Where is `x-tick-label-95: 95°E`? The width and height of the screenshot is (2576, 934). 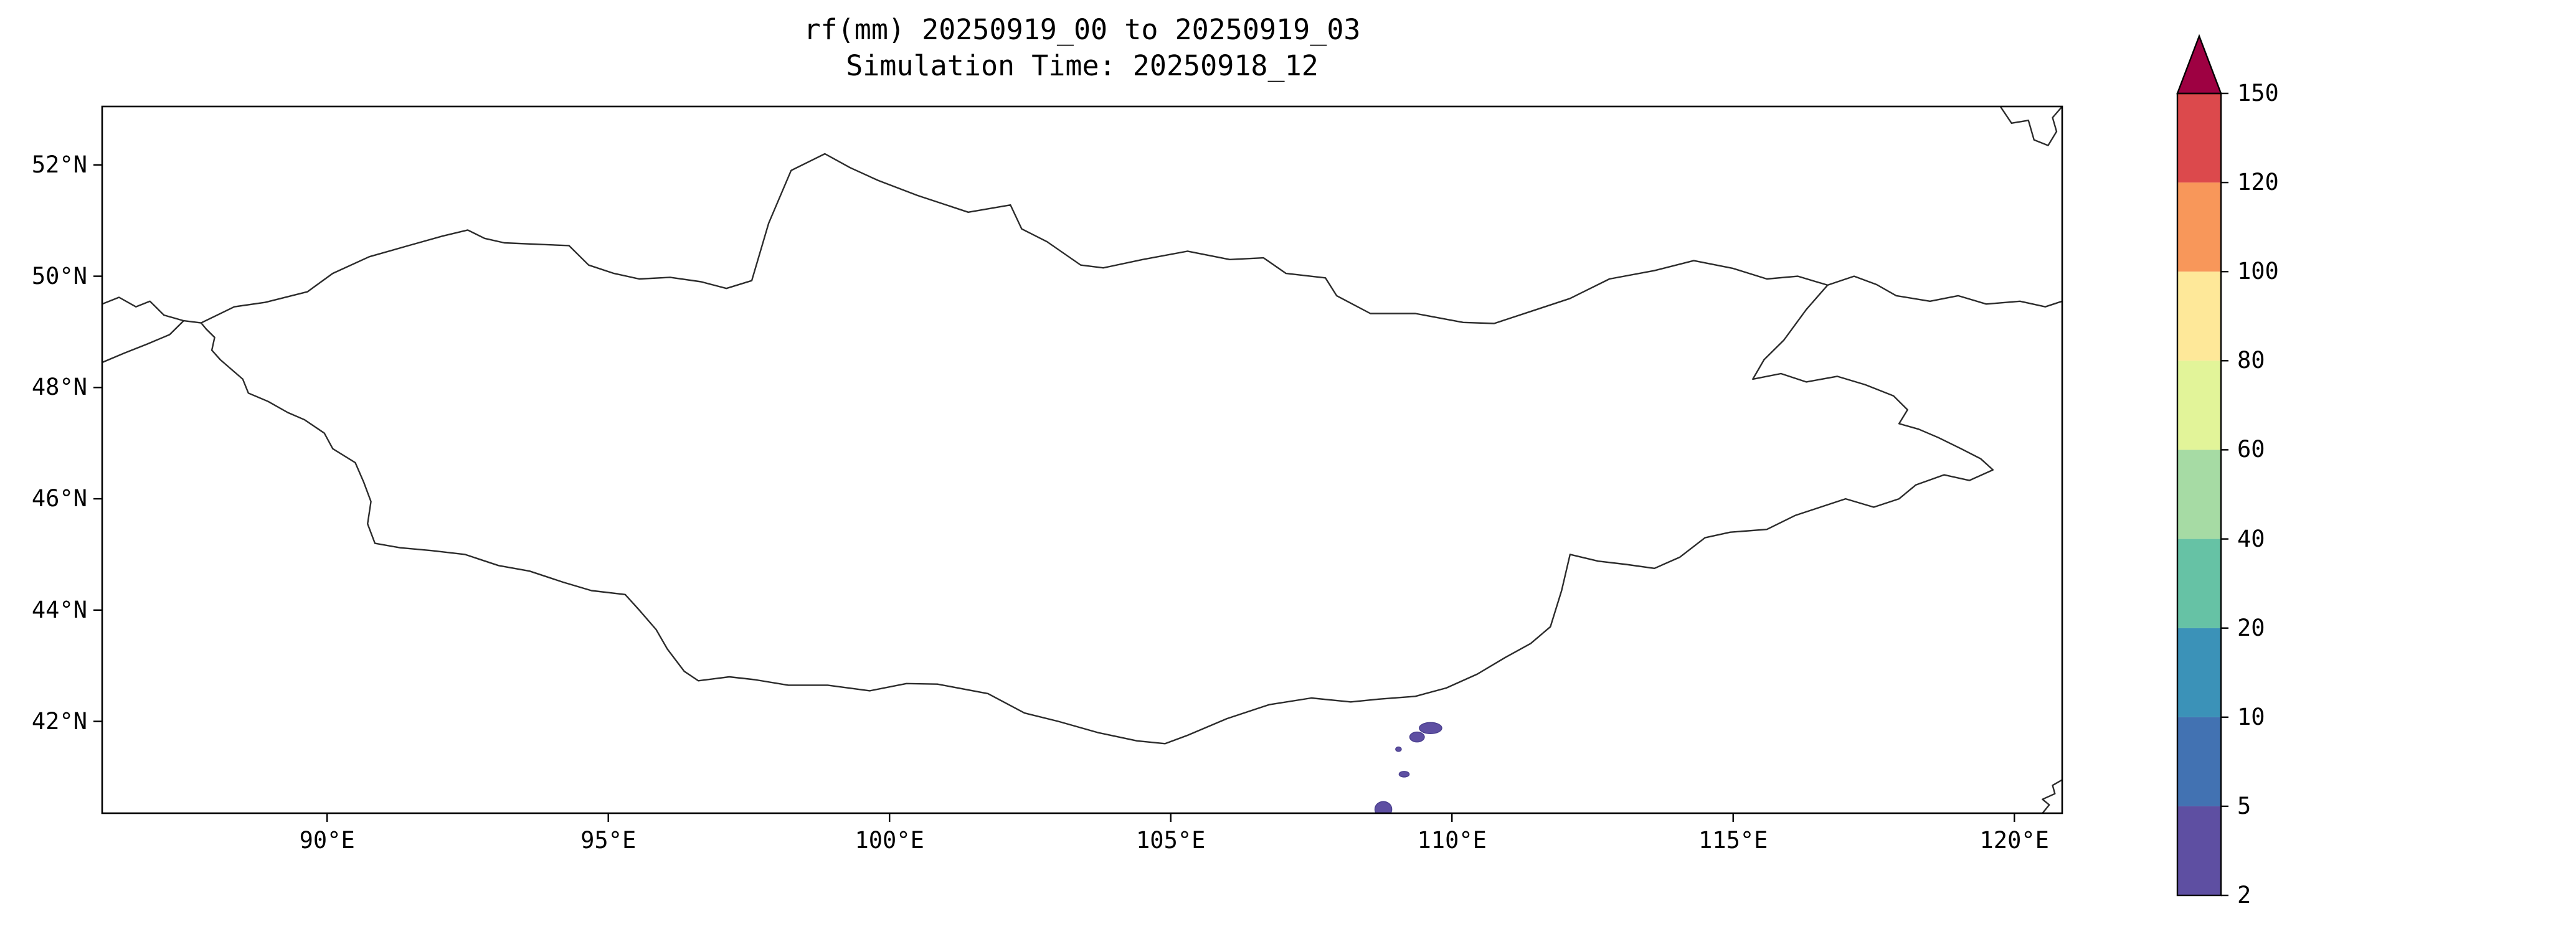
x-tick-label-95: 95°E is located at coordinates (608, 840).